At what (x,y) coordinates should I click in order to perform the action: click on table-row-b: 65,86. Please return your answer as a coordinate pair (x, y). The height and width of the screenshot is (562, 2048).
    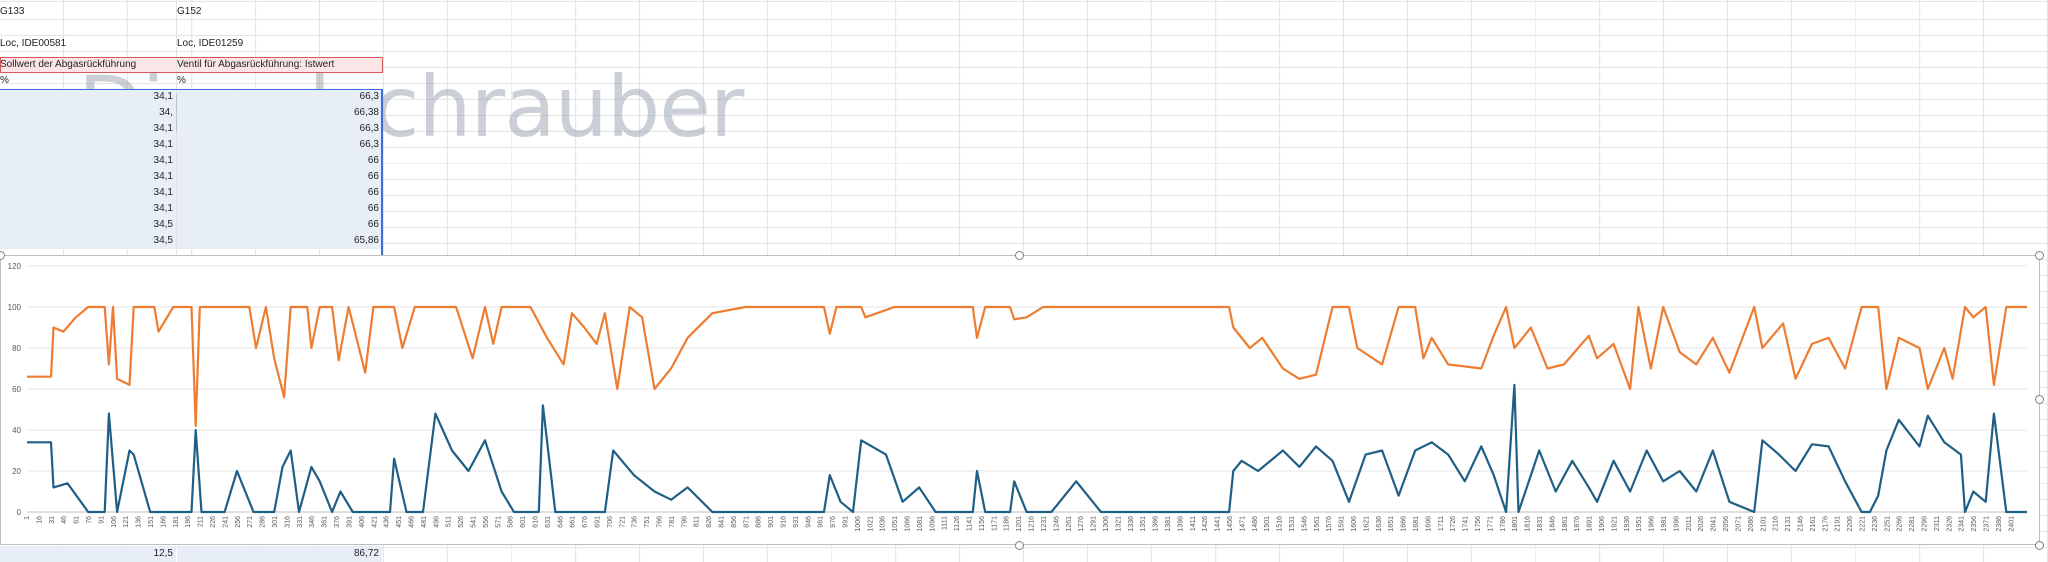
    Looking at the image, I should click on (279, 241).